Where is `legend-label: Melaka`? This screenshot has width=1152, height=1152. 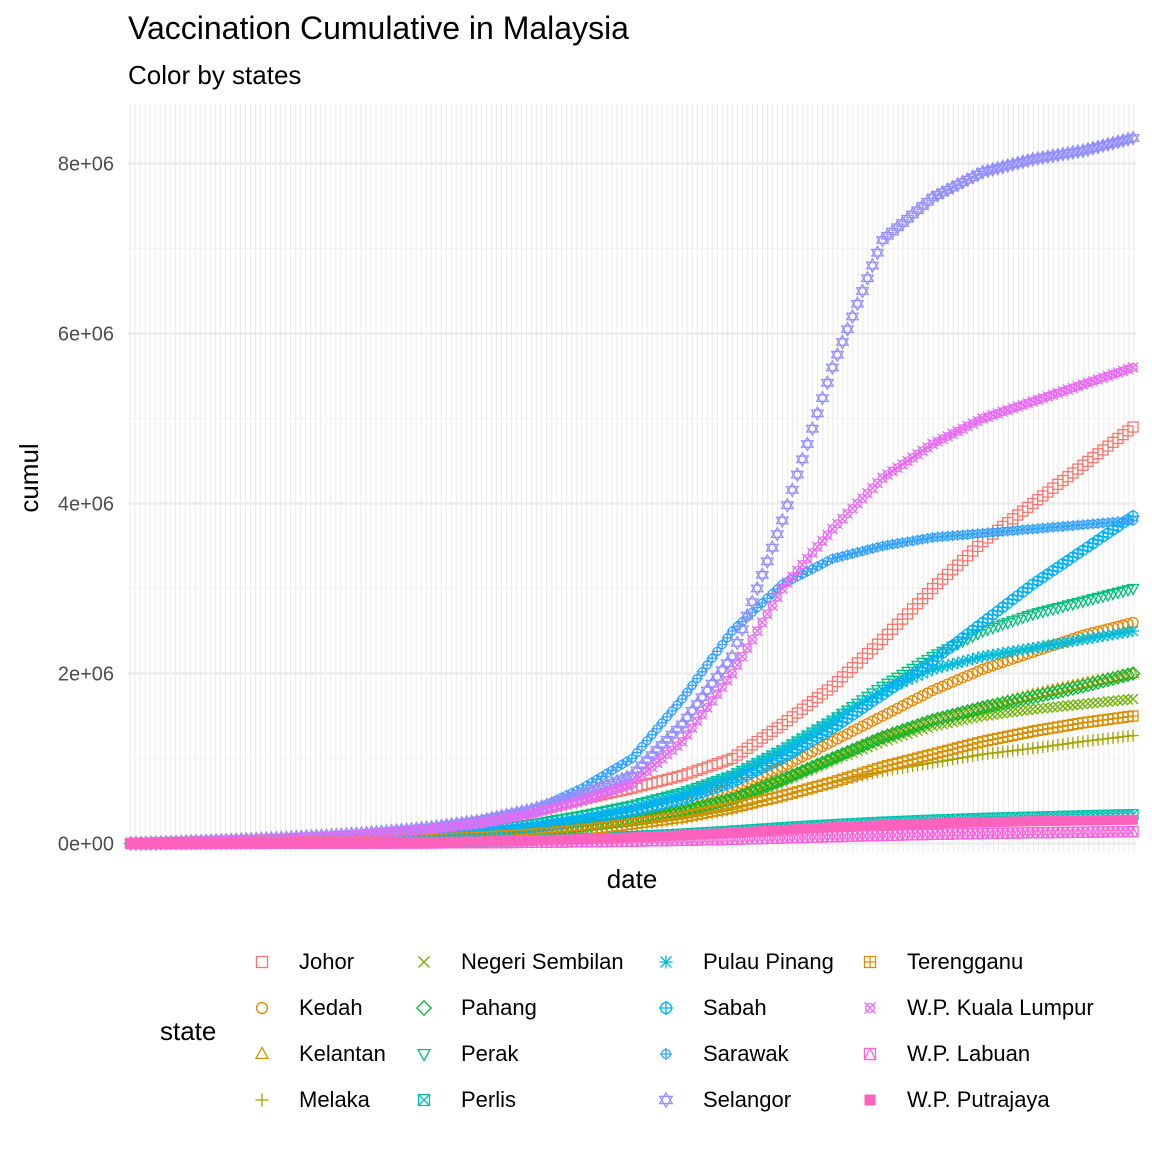 legend-label: Melaka is located at coordinates (334, 1099).